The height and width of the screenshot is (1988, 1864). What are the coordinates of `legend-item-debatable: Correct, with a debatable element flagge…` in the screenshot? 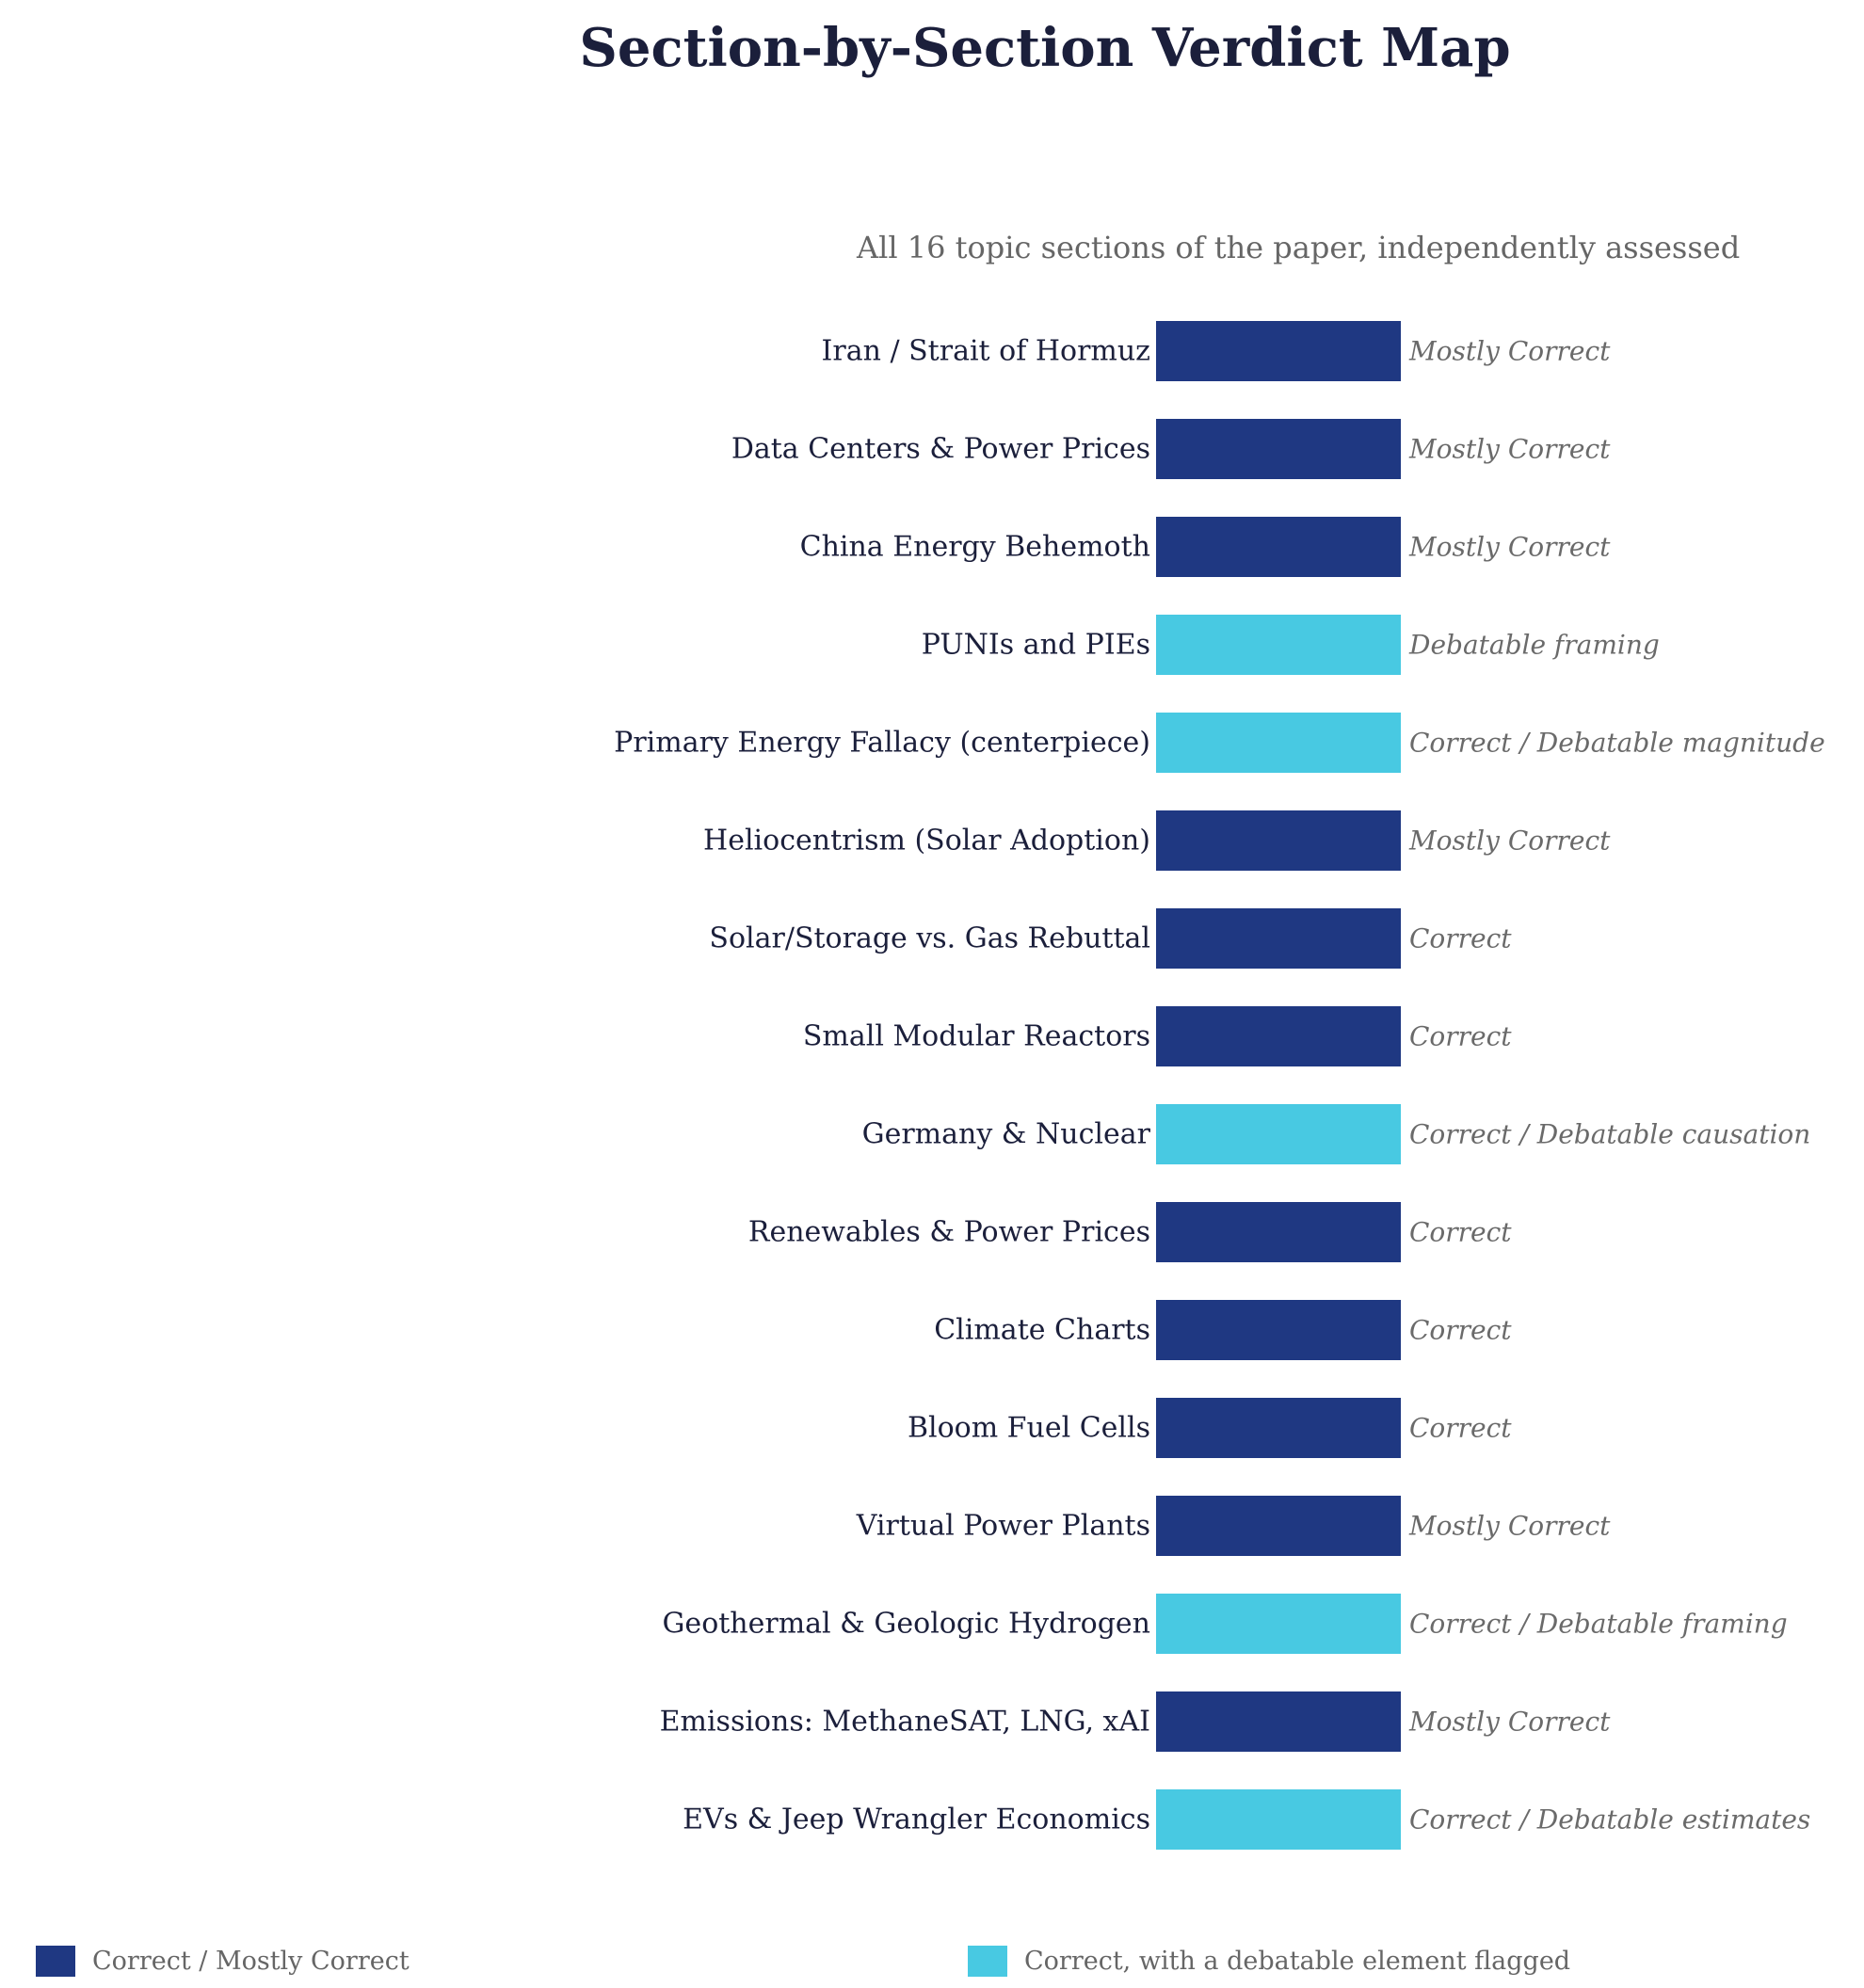 It's located at (1269, 1961).